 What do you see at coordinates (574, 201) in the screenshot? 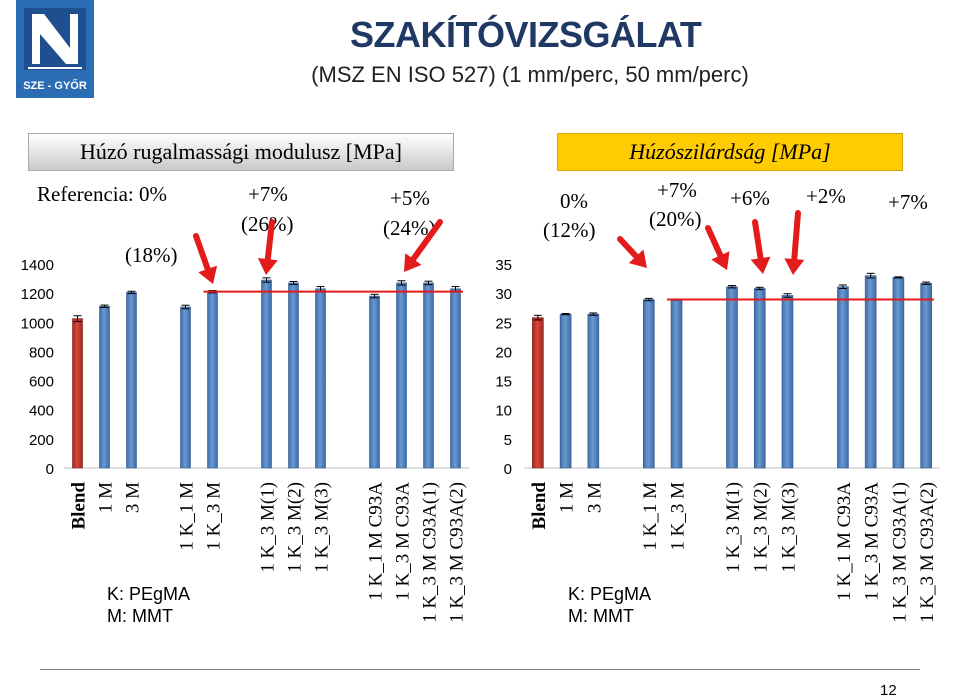
I see `right-ann-0: 0%` at bounding box center [574, 201].